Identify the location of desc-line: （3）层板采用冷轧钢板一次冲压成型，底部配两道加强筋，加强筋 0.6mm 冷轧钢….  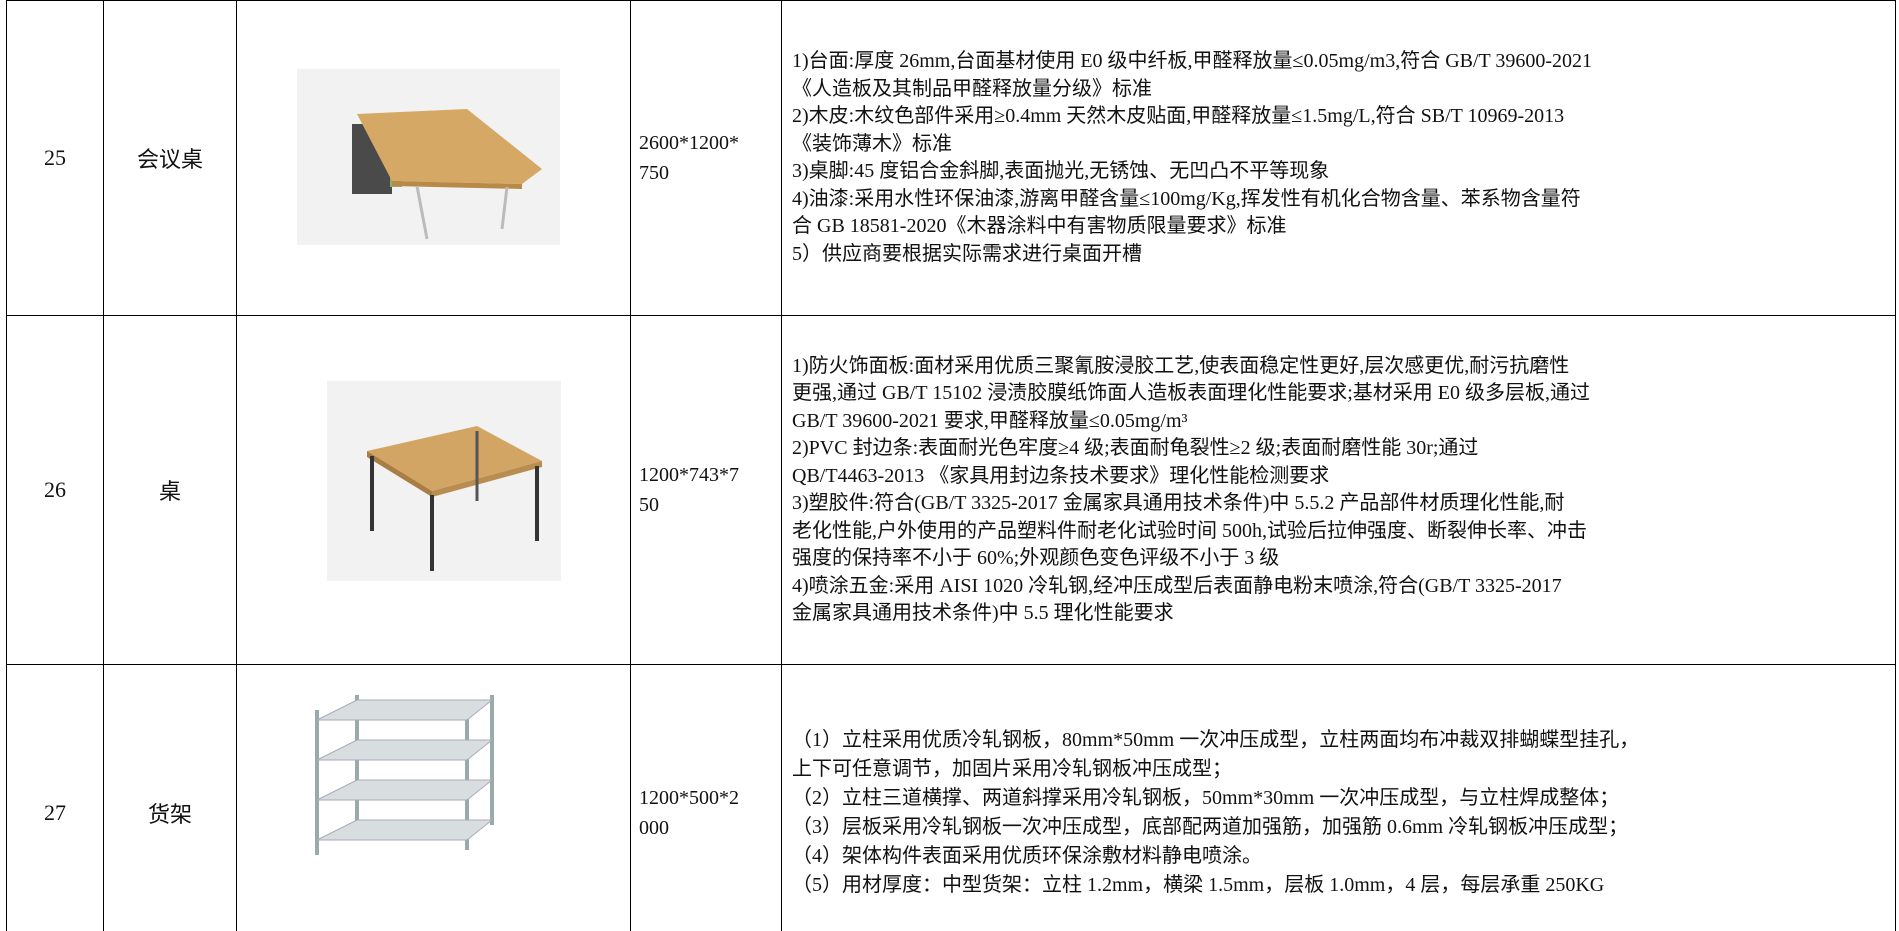
(1210, 826).